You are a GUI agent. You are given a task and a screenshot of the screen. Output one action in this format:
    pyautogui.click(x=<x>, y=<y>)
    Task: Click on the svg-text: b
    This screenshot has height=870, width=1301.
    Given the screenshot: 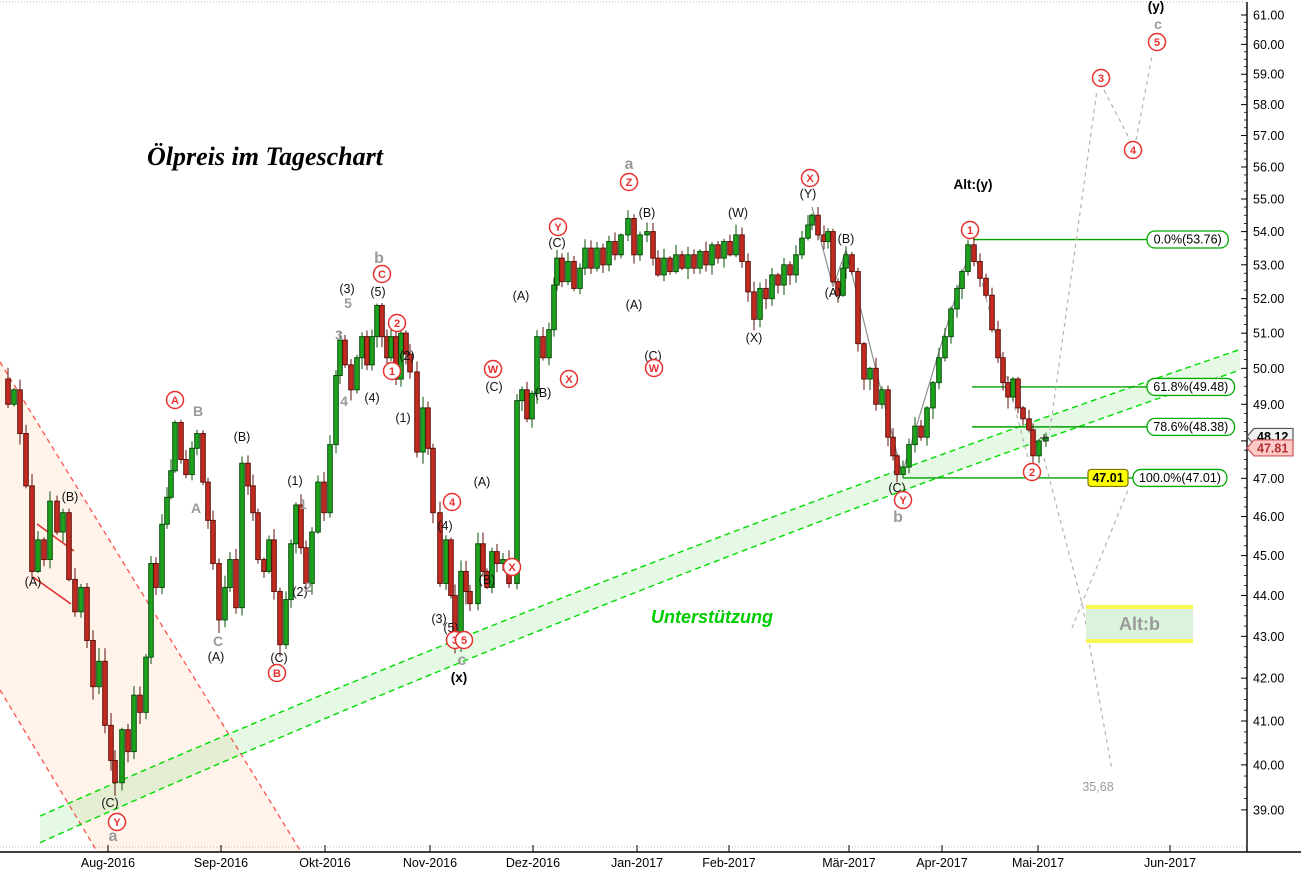 What is the action you would take?
    pyautogui.click(x=898, y=517)
    